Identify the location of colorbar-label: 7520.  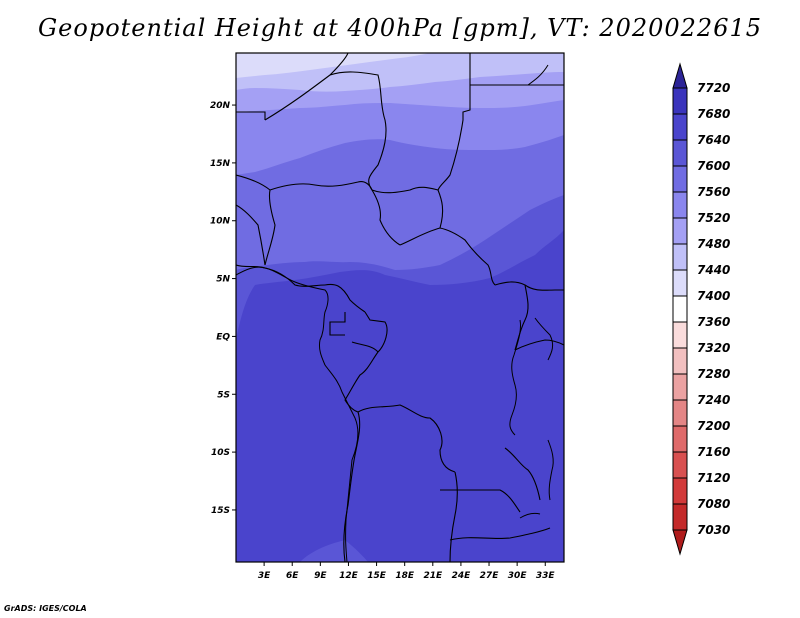
(713, 218).